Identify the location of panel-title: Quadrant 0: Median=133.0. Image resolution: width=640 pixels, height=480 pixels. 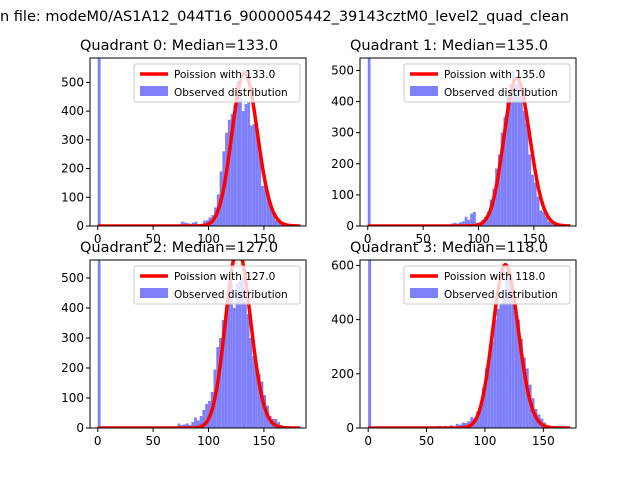
(179, 46).